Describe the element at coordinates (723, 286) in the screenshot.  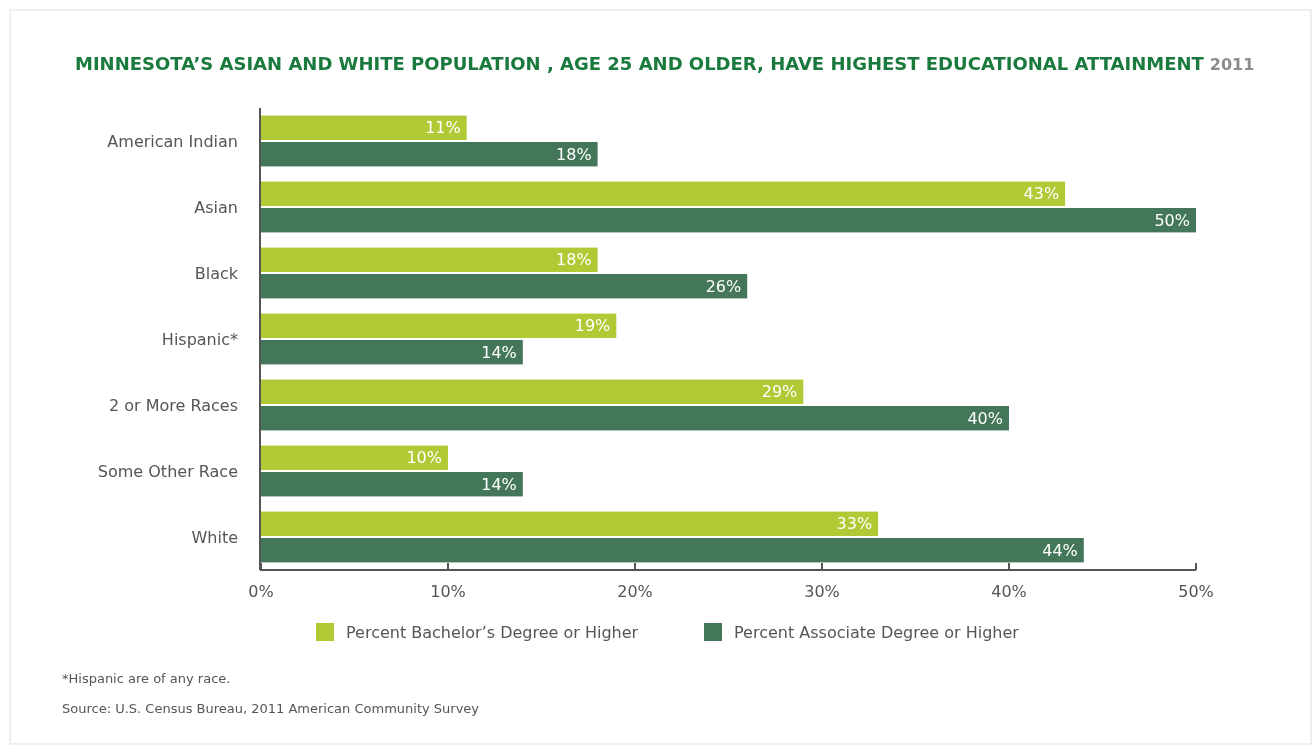
I see `data-label: 26%` at that location.